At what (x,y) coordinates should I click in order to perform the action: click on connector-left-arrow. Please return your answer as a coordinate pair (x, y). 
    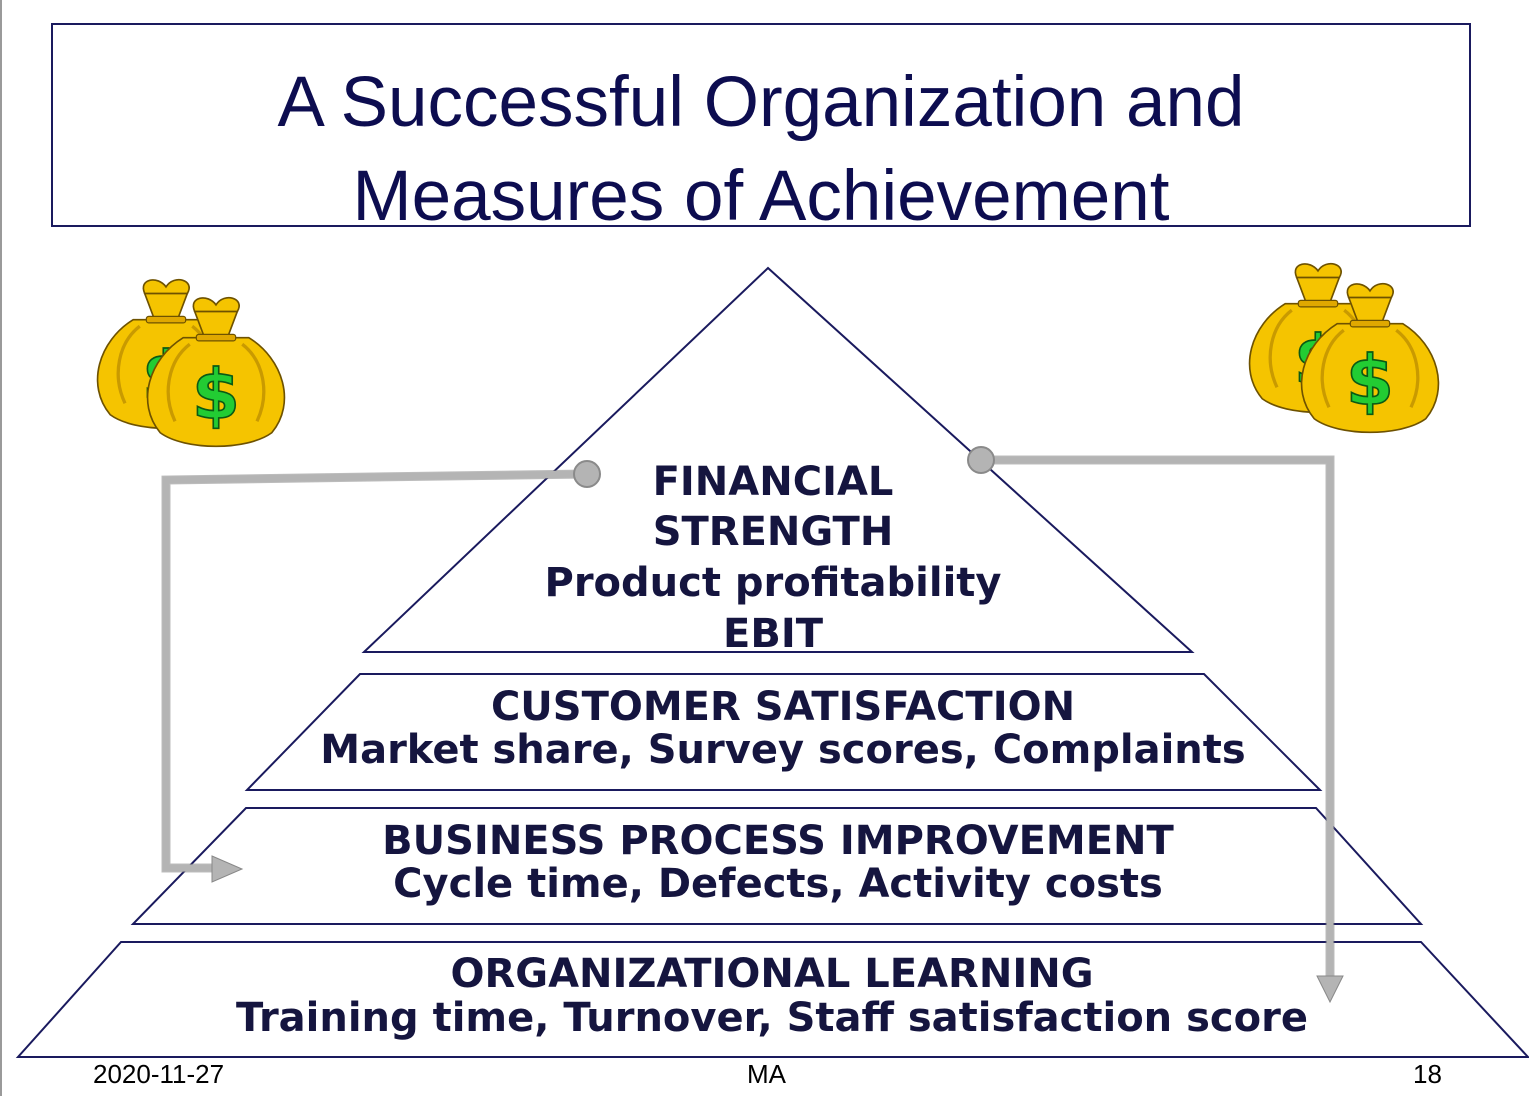
    Looking at the image, I should click on (381, 671).